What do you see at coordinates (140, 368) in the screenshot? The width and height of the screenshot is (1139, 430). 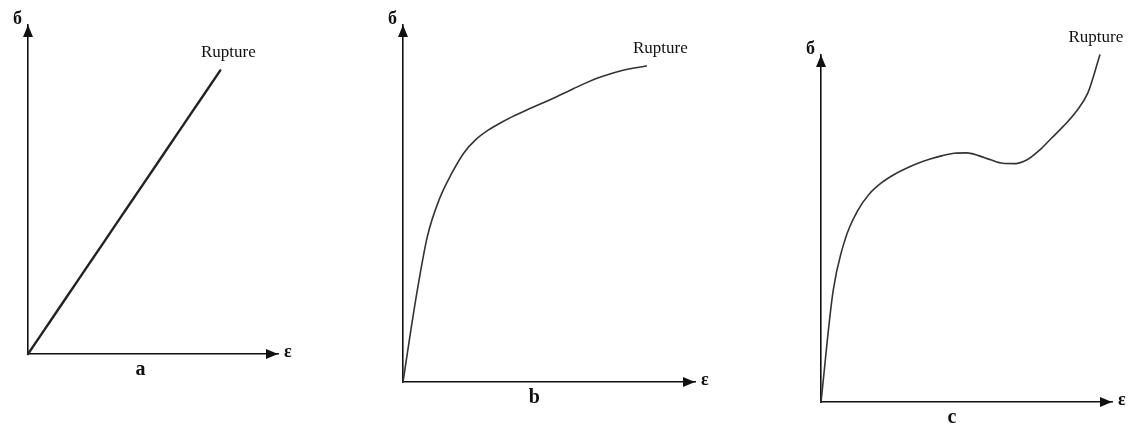 I see `text: a` at bounding box center [140, 368].